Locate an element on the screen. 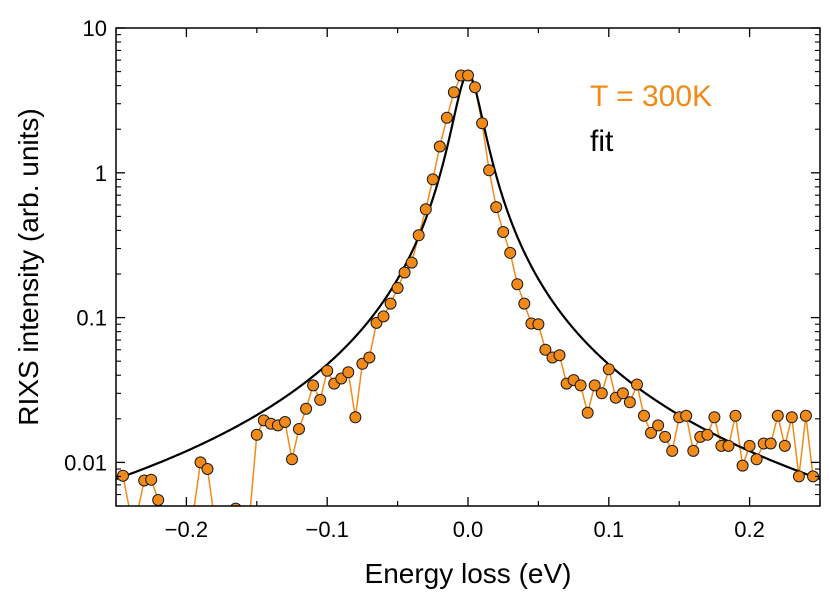  x-tick-label: −0.2 is located at coordinates (186, 529).